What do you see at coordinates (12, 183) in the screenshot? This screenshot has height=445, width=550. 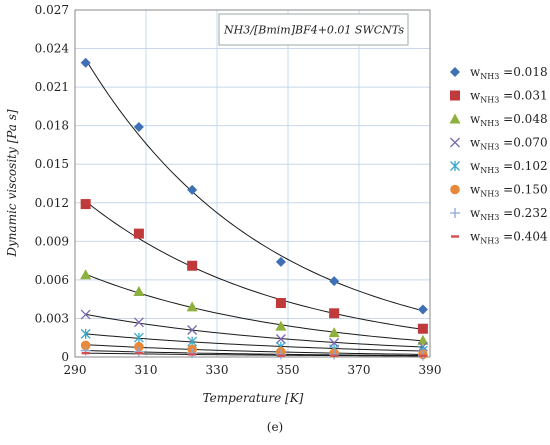 I see `y-axis-title: Dynamic viscosity [Pa s]` at bounding box center [12, 183].